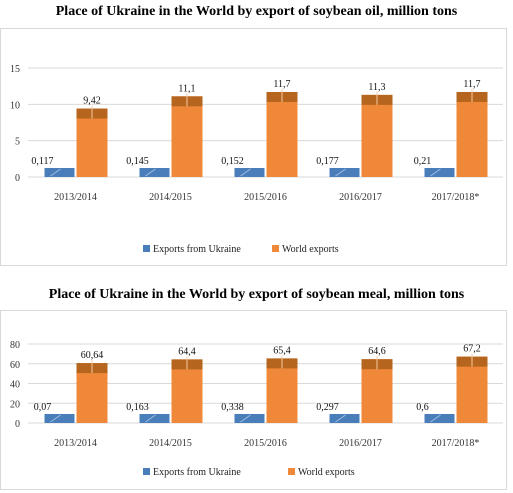 The image size is (513, 493). I want to click on y-tick-label-1-3: 60, so click(15, 365).